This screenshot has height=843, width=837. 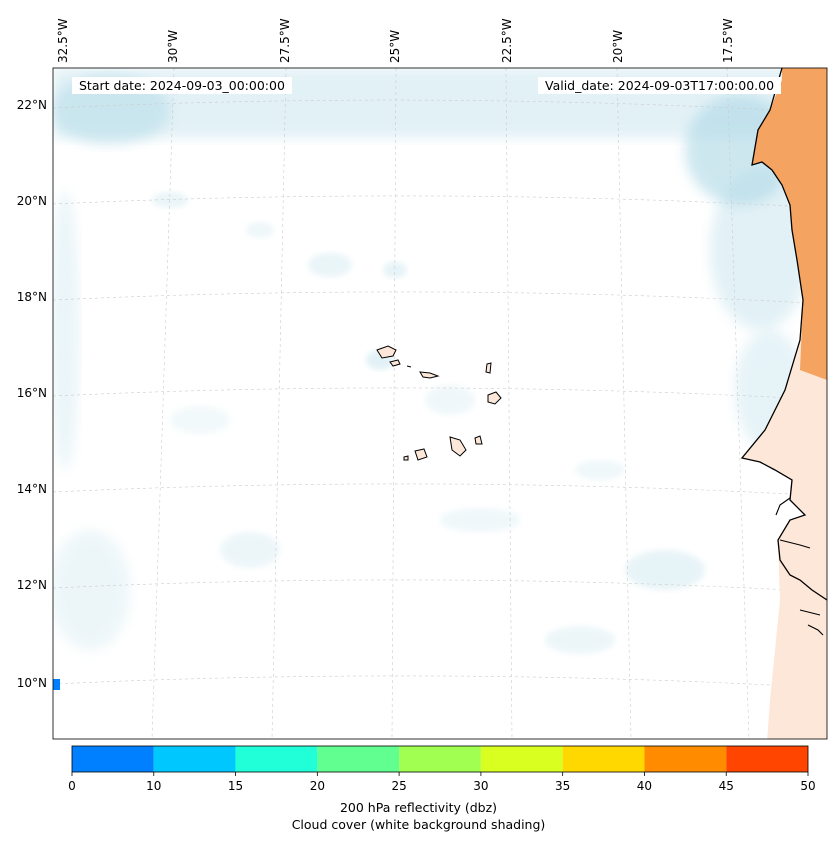 What do you see at coordinates (31, 201) in the screenshot?
I see `lat-label: 20°N` at bounding box center [31, 201].